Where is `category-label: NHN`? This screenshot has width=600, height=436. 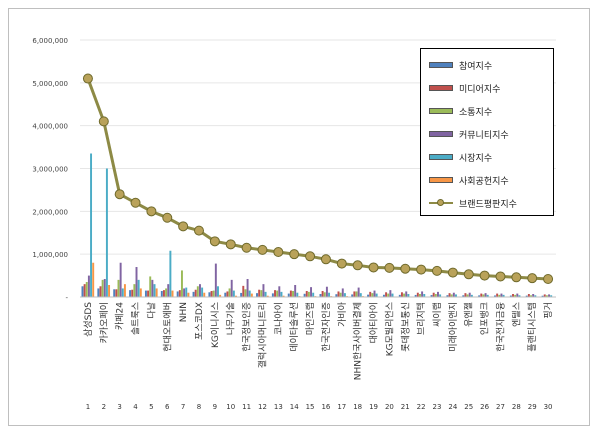
category-label: NHN is located at coordinates (184, 312).